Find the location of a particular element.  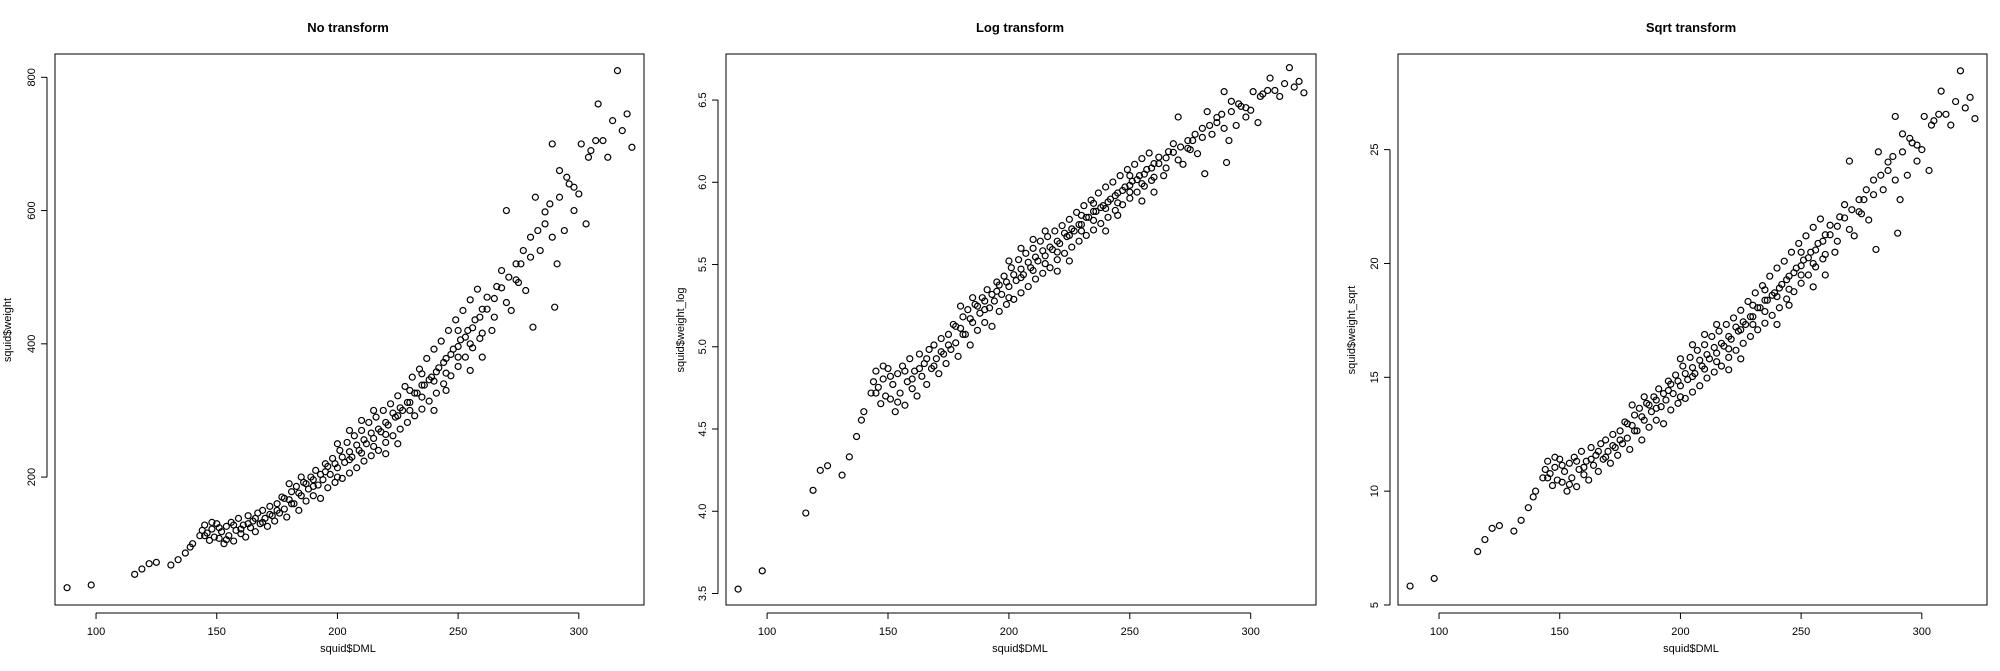

y-tick-label: 4.5 is located at coordinates (703, 428).